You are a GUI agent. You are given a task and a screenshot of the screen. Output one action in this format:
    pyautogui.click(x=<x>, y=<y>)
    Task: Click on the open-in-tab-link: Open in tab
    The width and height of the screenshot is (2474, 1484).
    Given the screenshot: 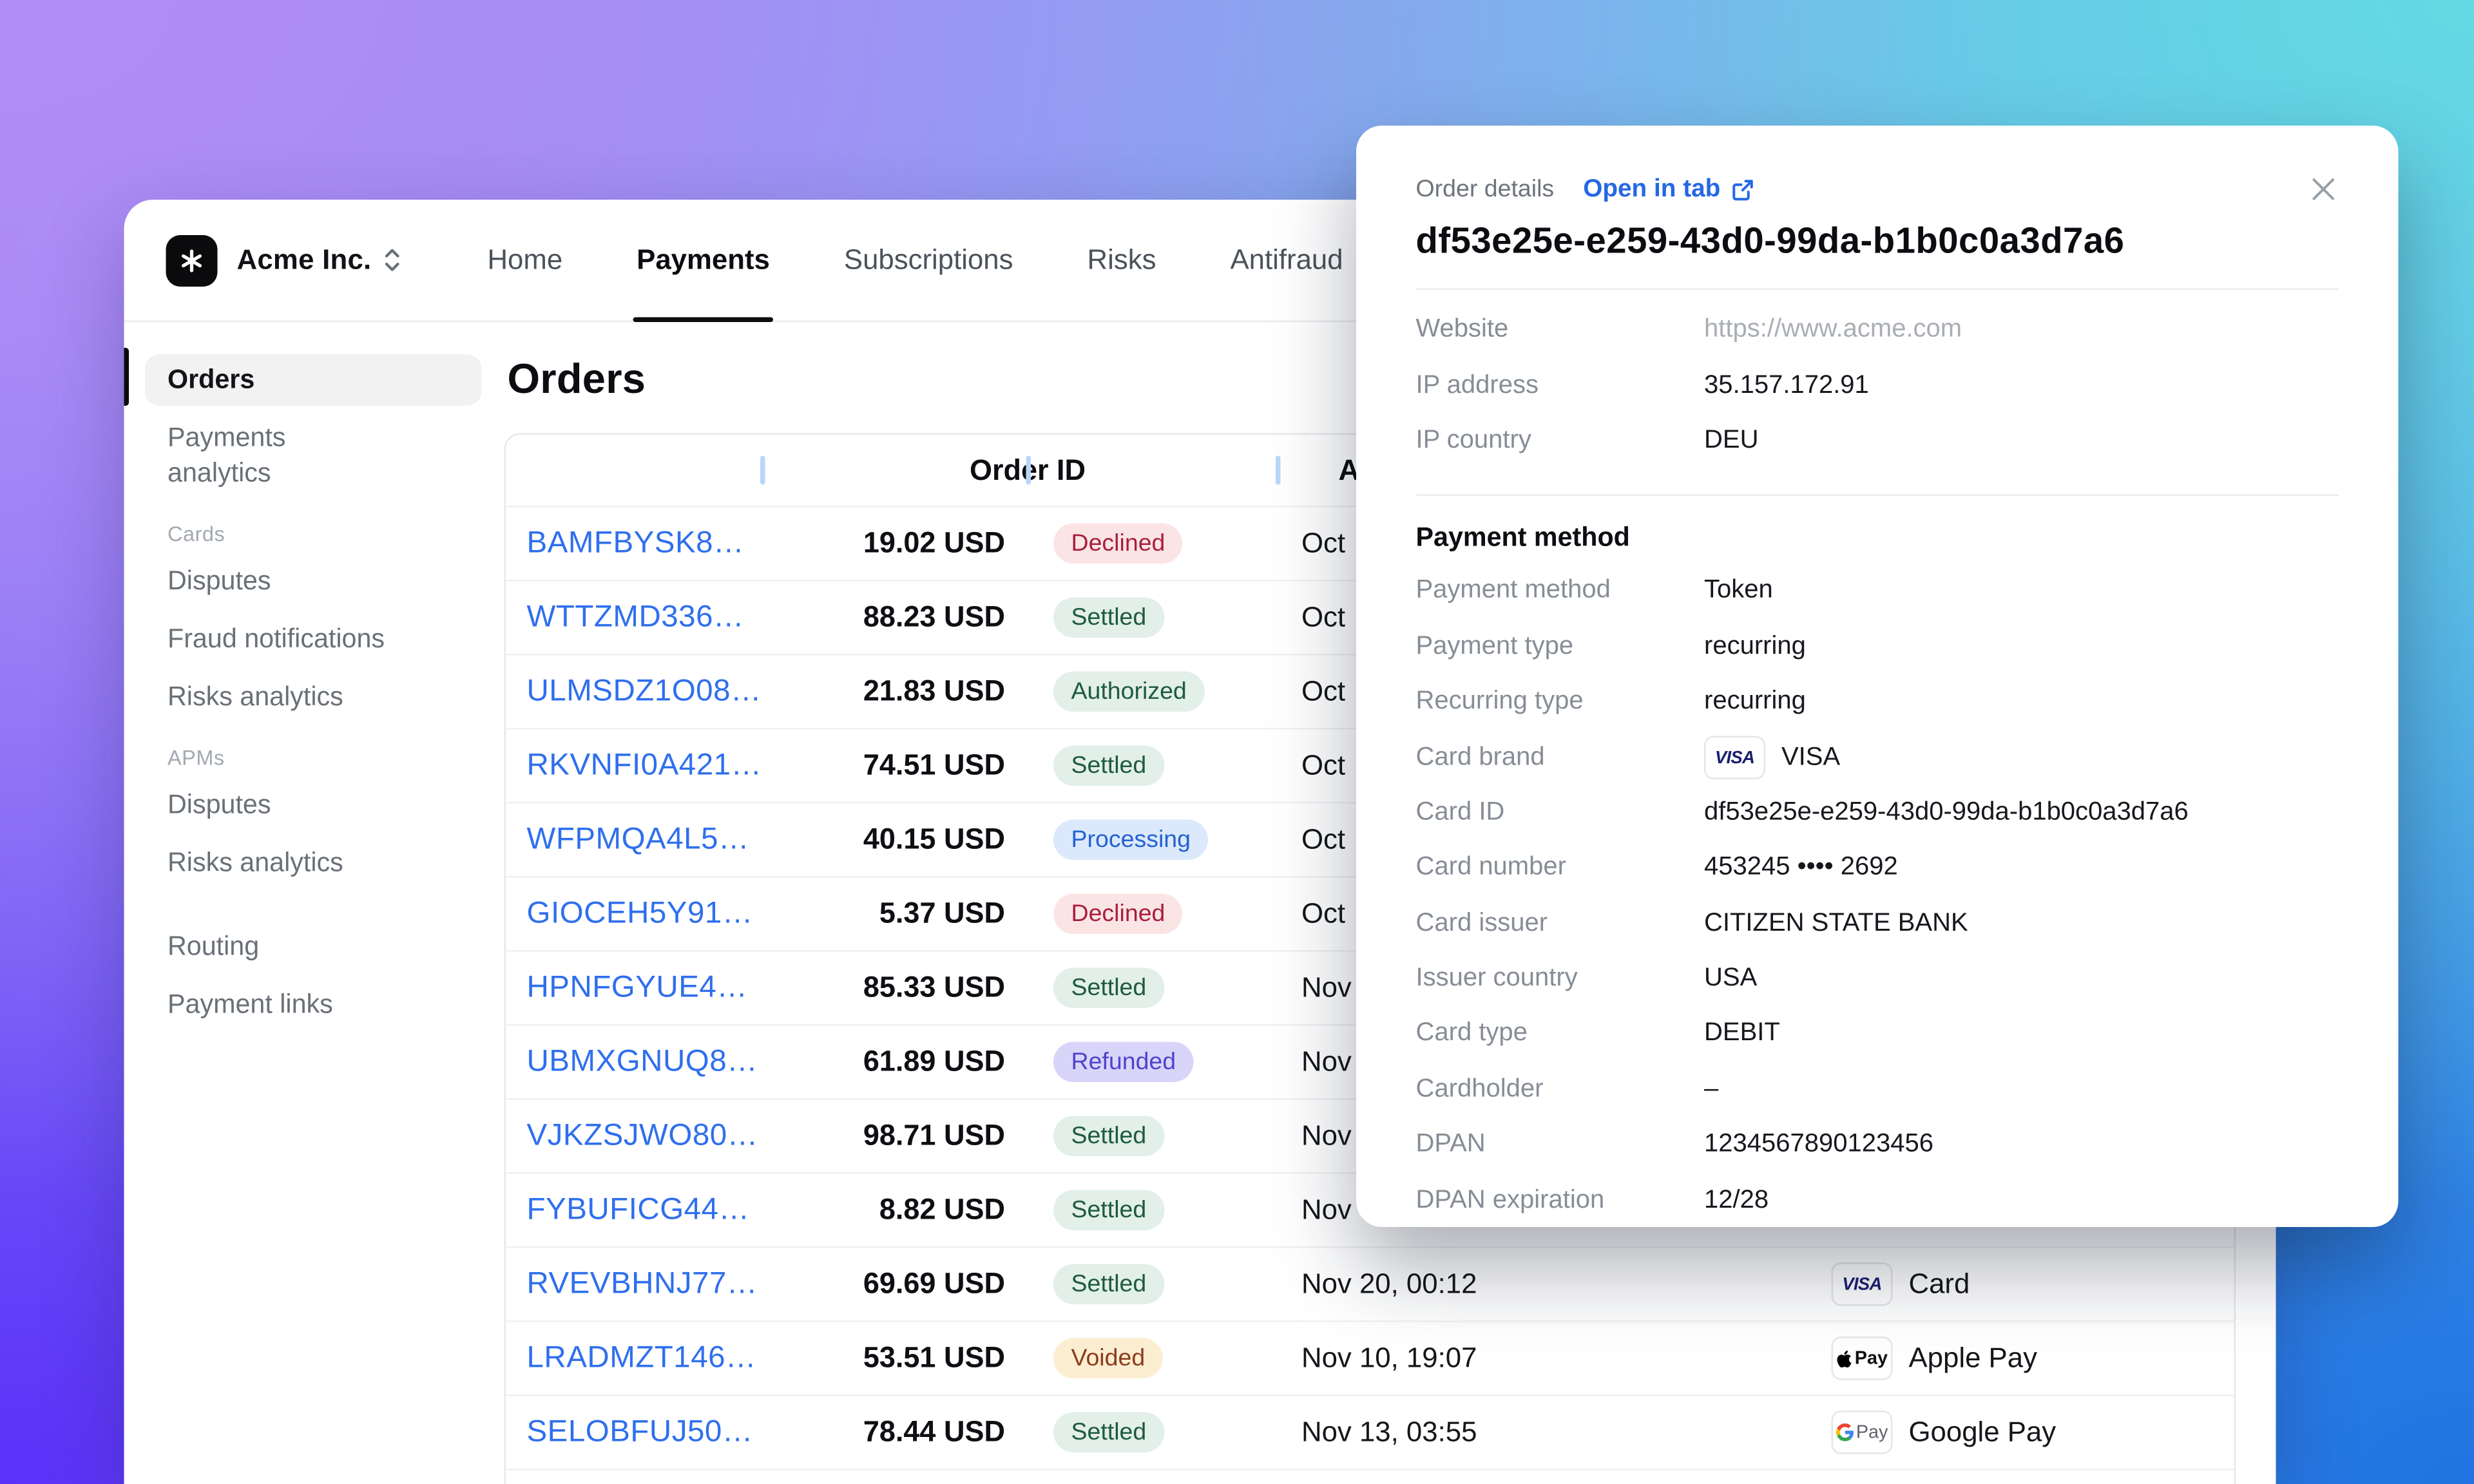 What is the action you would take?
    pyautogui.click(x=1668, y=189)
    